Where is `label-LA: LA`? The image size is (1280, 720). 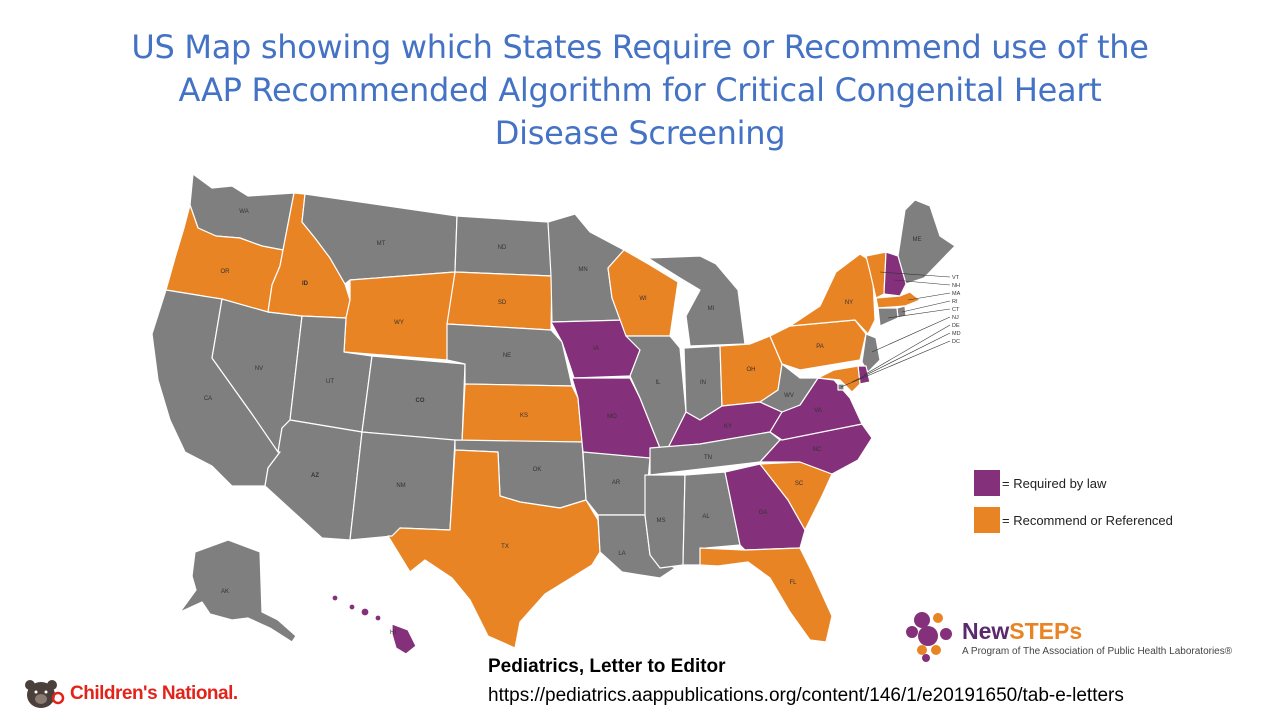 label-LA: LA is located at coordinates (621, 554).